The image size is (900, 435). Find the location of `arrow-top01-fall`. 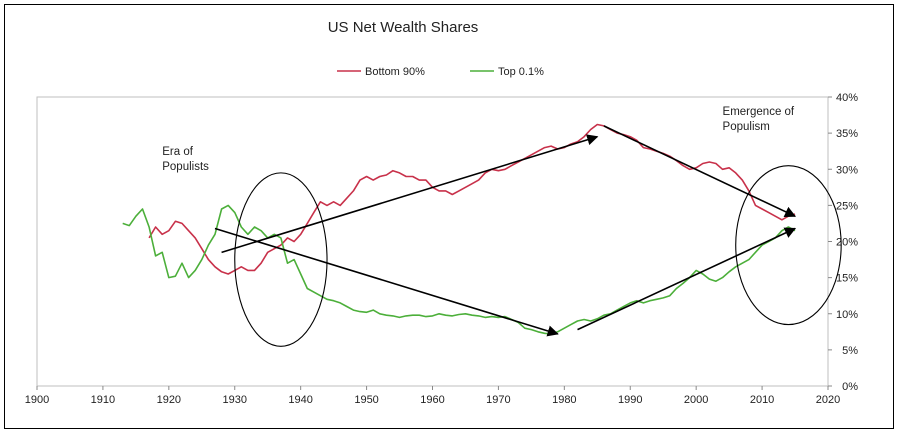

arrow-top01-fall is located at coordinates (386, 282).